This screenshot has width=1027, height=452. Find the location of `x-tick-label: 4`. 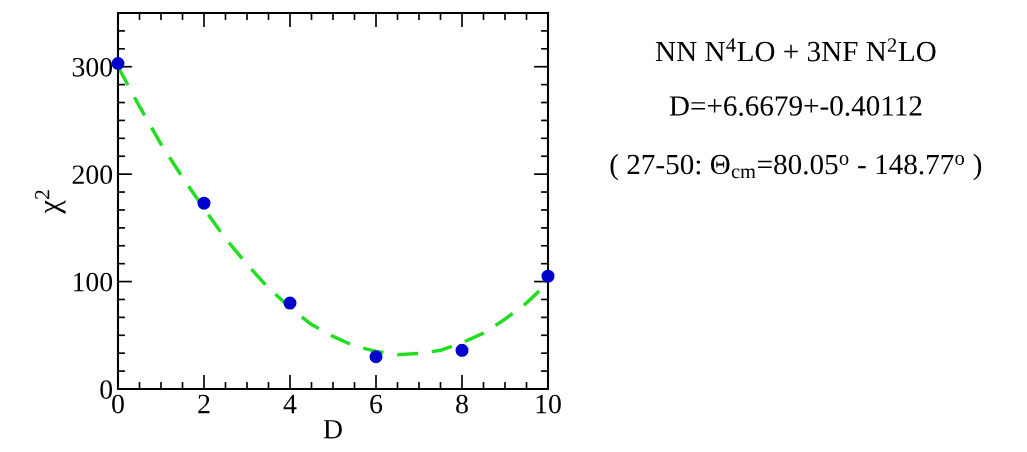

x-tick-label: 4 is located at coordinates (290, 404).